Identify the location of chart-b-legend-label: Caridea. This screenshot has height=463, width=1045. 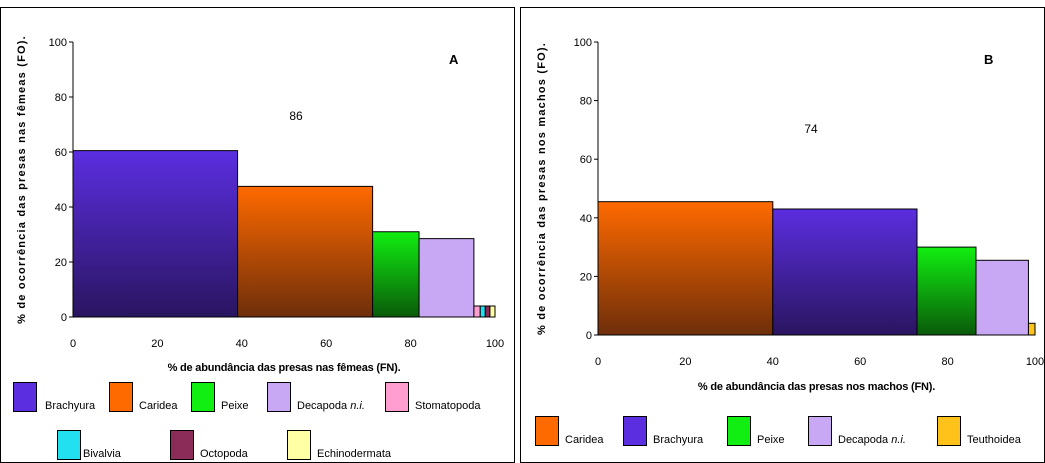
(584, 440).